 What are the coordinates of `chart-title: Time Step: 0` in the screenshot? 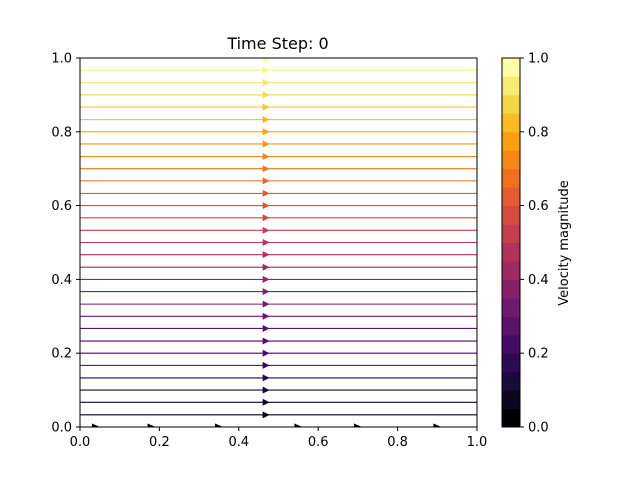 It's located at (277, 43).